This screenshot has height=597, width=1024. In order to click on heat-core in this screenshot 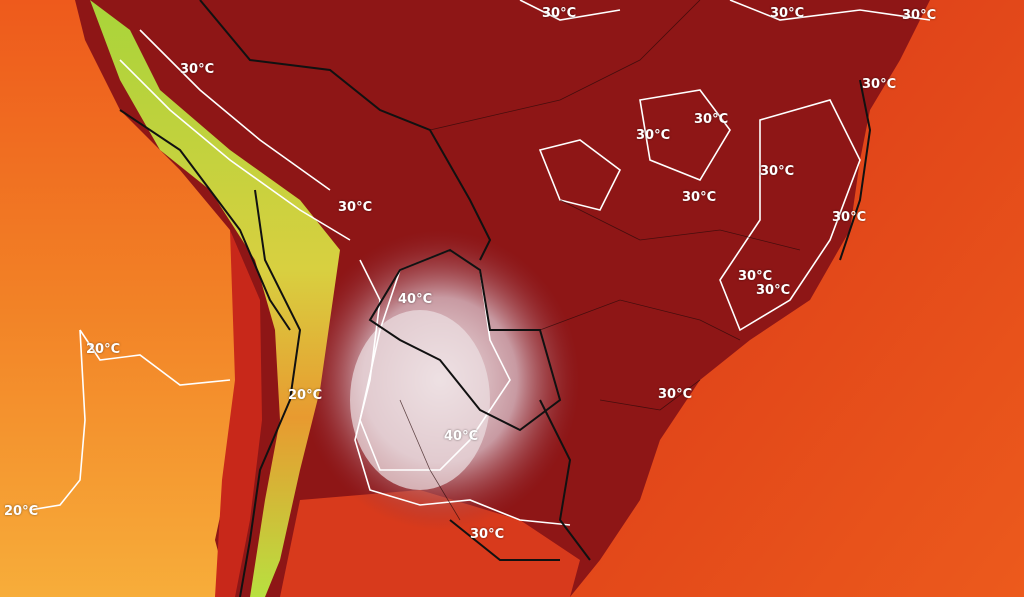, I will do `click(420, 400)`.